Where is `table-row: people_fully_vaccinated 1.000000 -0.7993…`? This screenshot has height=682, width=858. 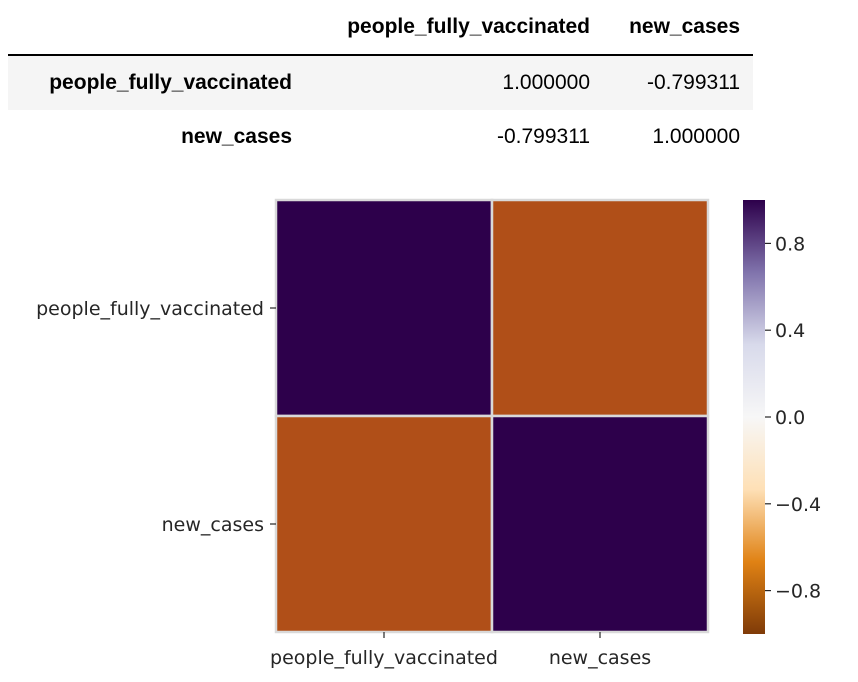
table-row: people_fully_vaccinated 1.000000 -0.7993… is located at coordinates (380, 83).